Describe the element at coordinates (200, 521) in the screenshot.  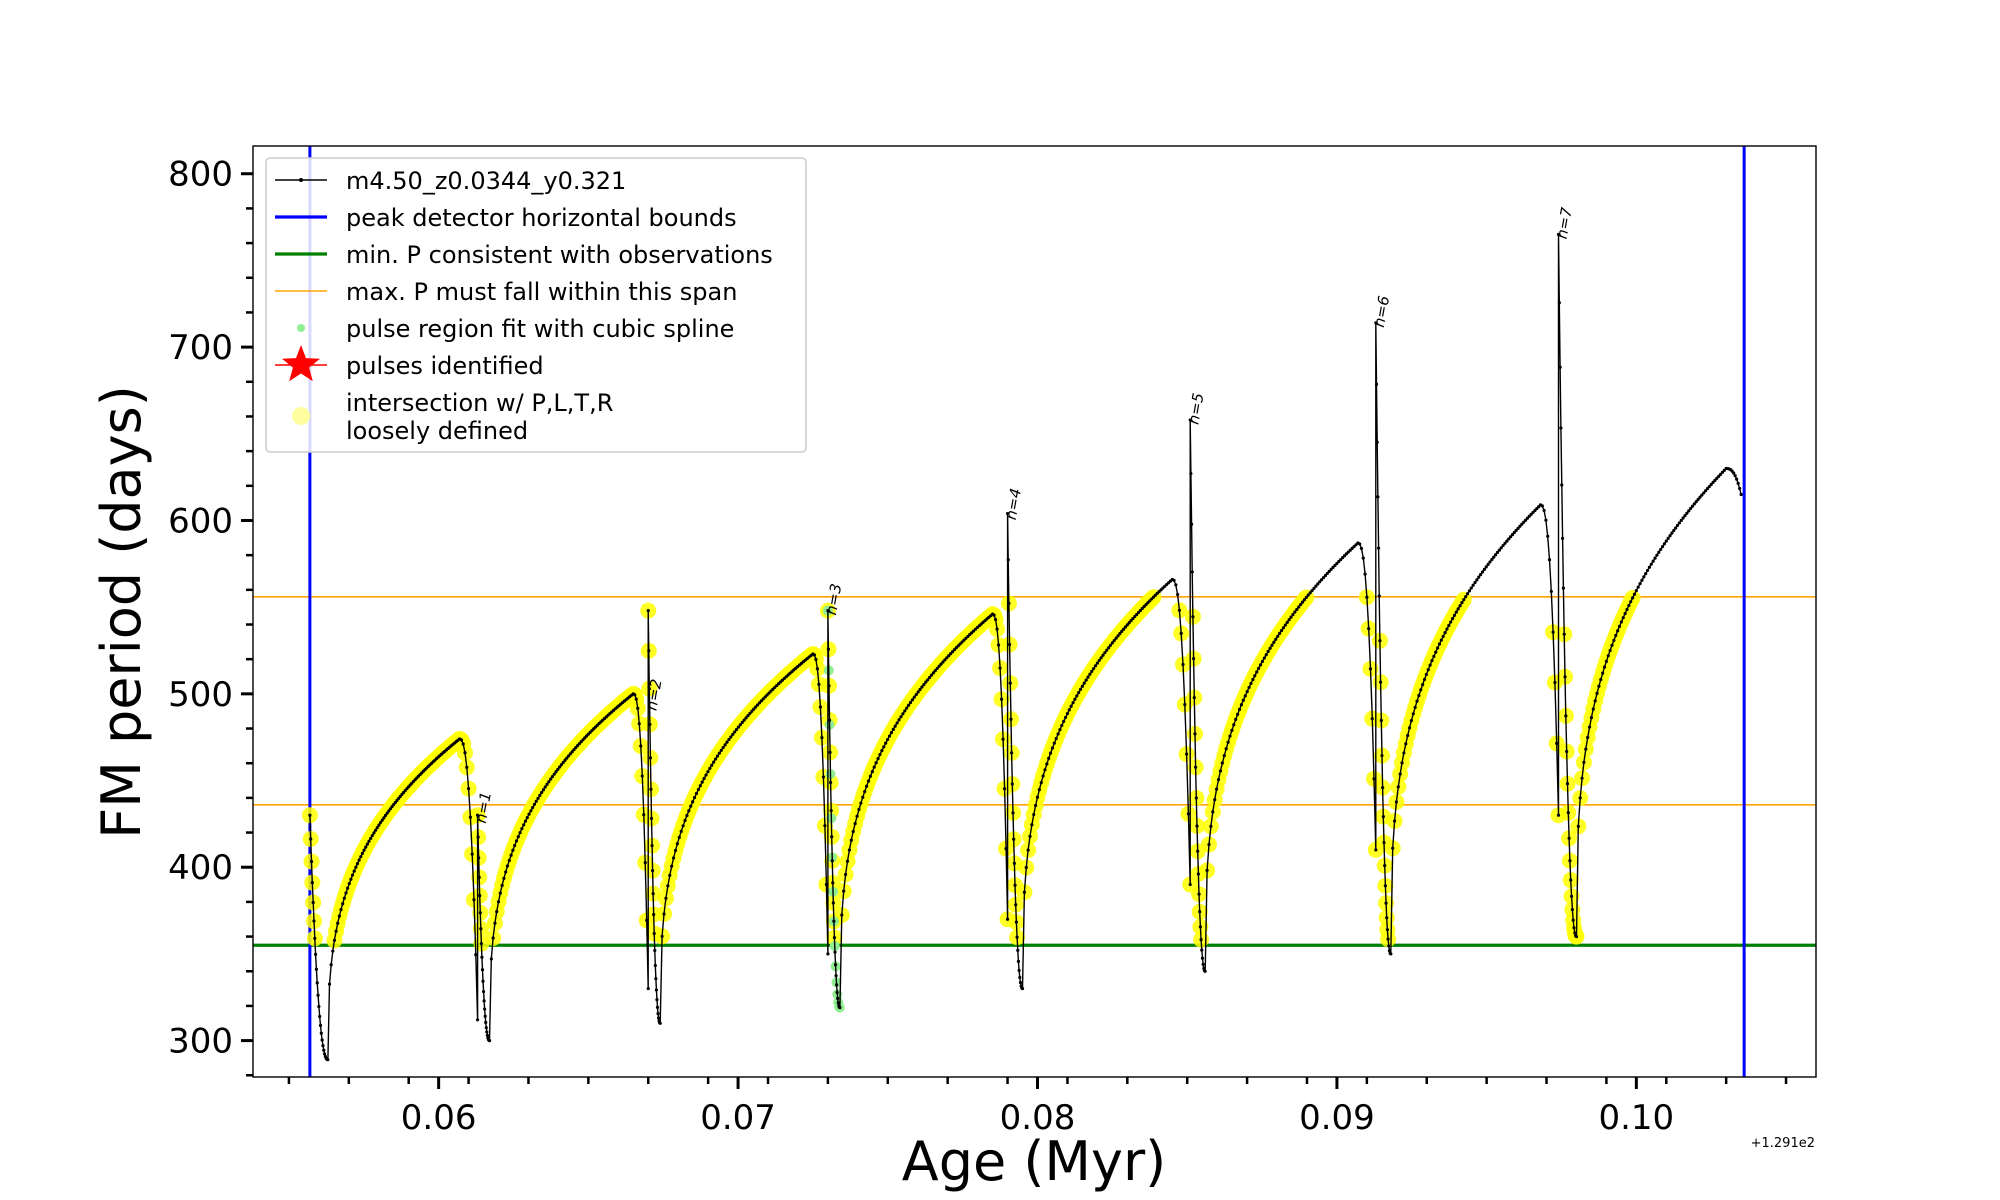
I see `y-tick-label: 600` at that location.